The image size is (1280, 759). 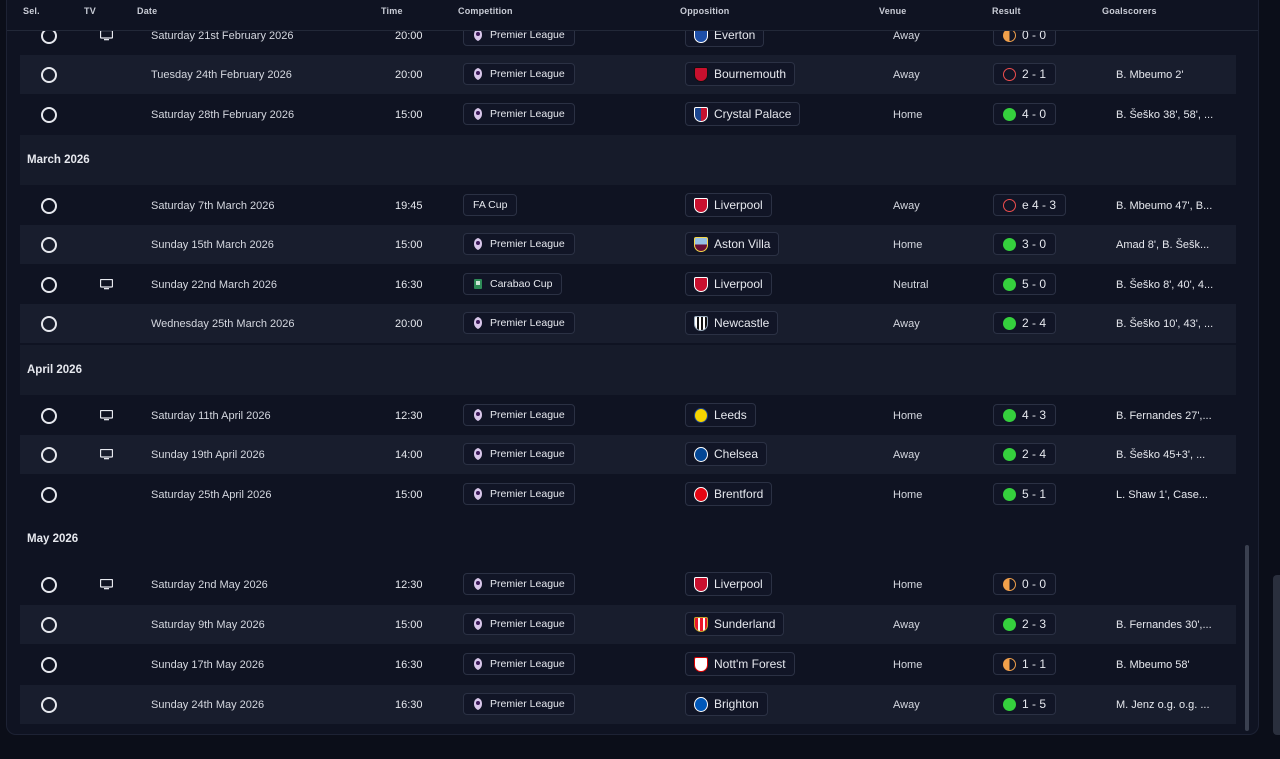 I want to click on competition-label: Carabao Cup, so click(x=521, y=284).